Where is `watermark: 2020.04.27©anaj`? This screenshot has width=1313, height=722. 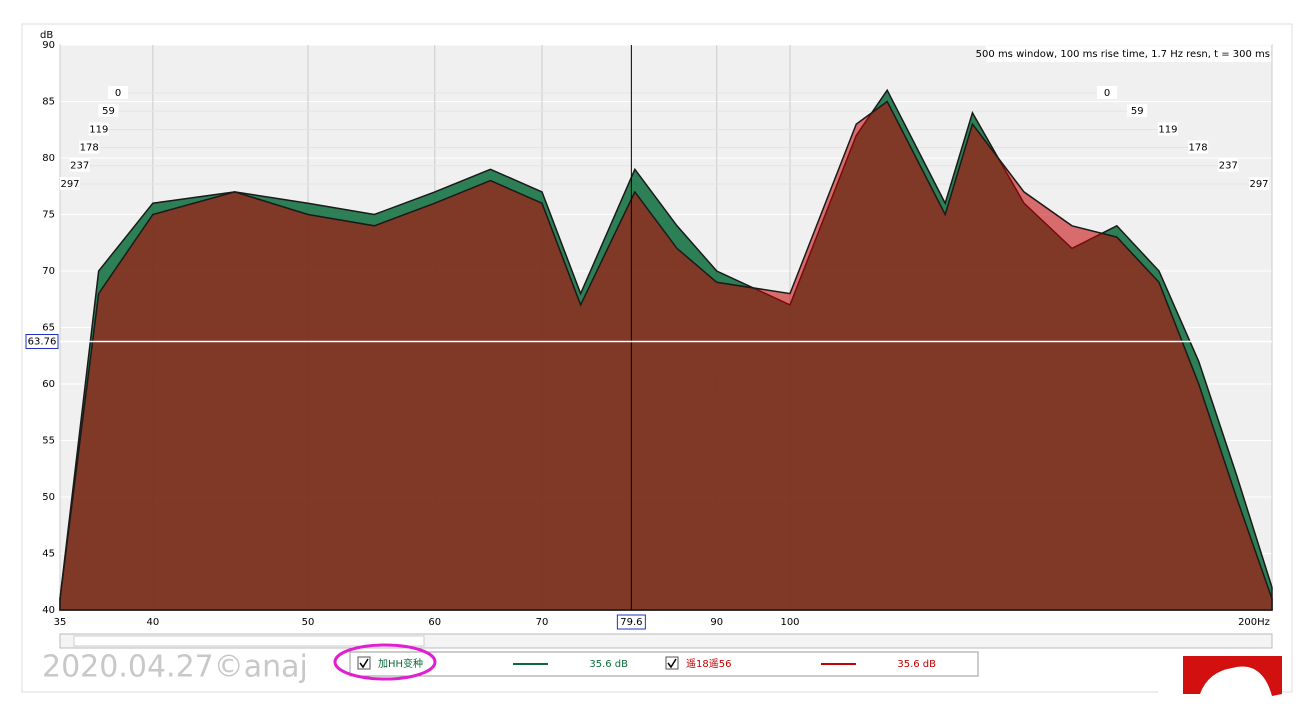 watermark: 2020.04.27©anaj is located at coordinates (175, 667).